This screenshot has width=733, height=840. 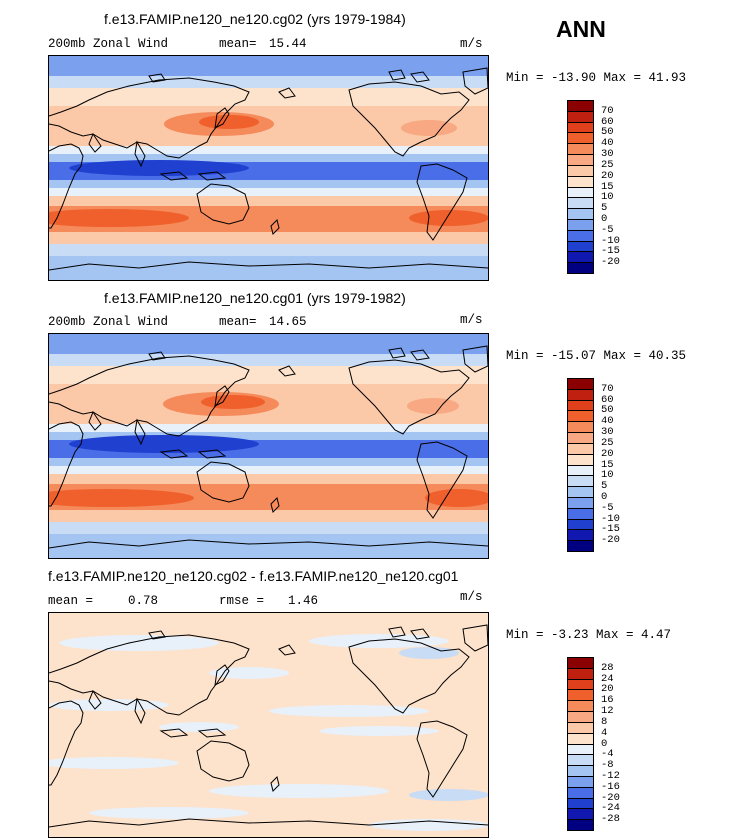 I want to click on colorbar-level-label: 20, so click(x=607, y=175).